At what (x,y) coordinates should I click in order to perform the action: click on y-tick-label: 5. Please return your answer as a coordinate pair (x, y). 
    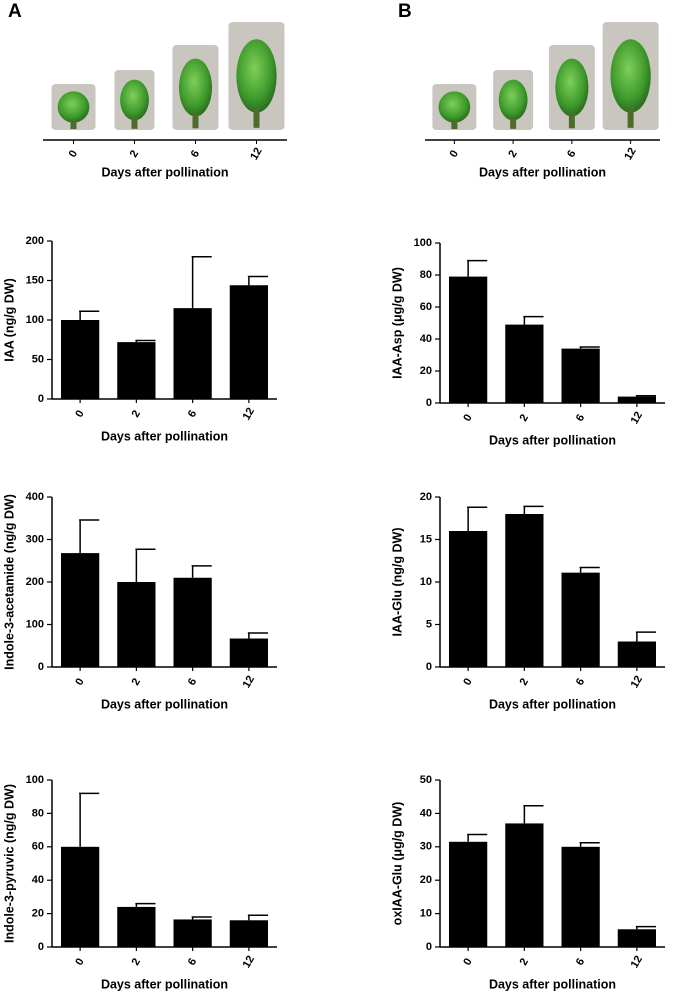
    Looking at the image, I should click on (429, 624).